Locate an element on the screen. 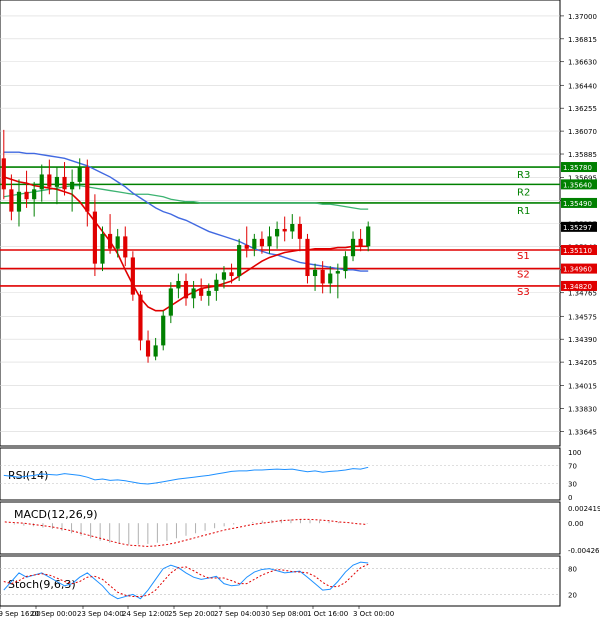  level-name-r3: R3 is located at coordinates (523, 175).